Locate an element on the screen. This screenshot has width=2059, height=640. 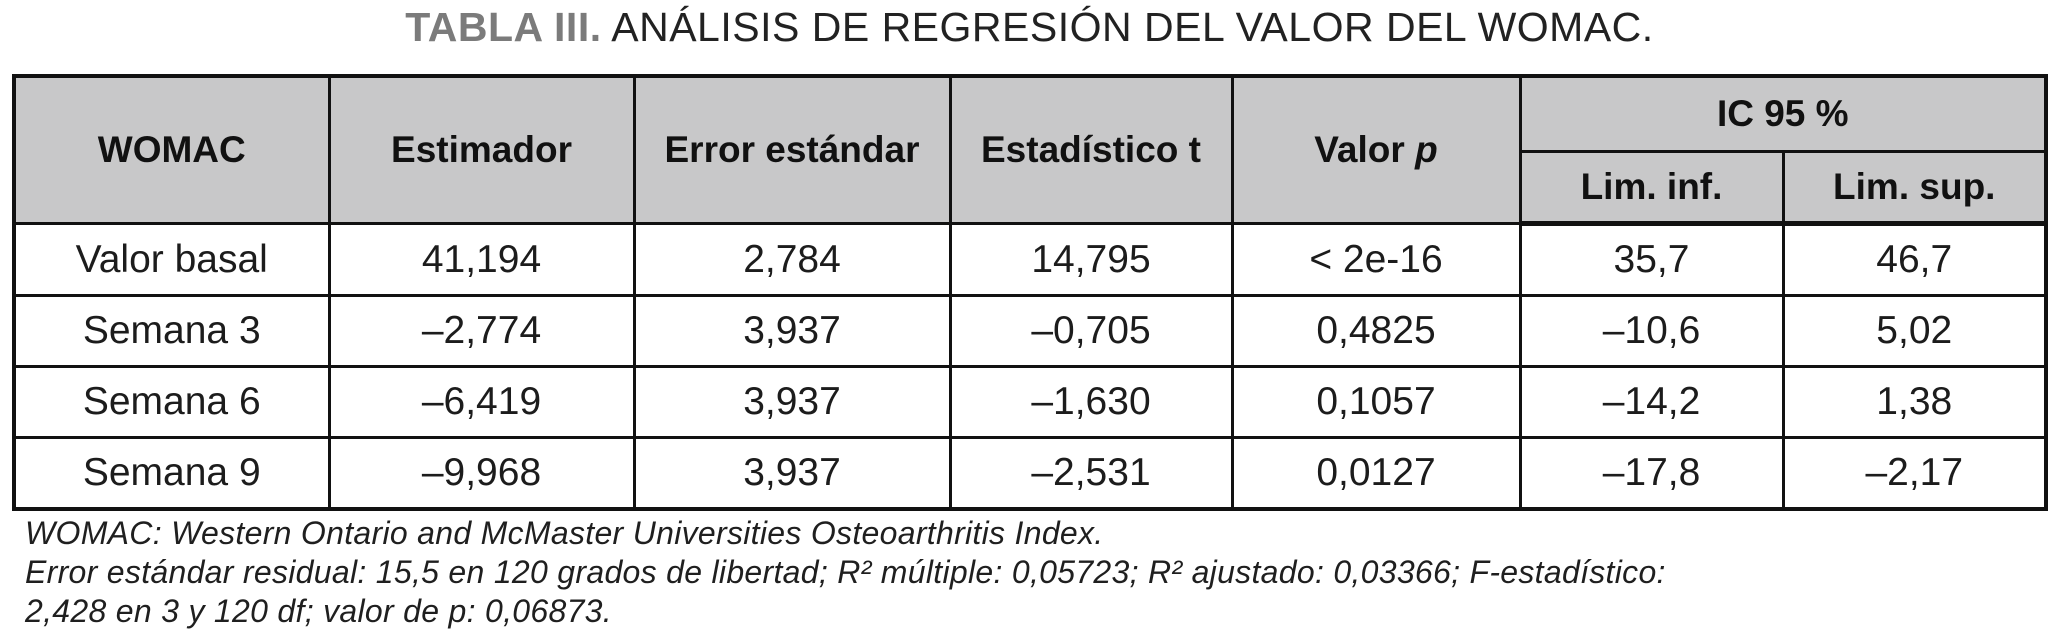
cell-estimador: 41,194 is located at coordinates (481, 259).